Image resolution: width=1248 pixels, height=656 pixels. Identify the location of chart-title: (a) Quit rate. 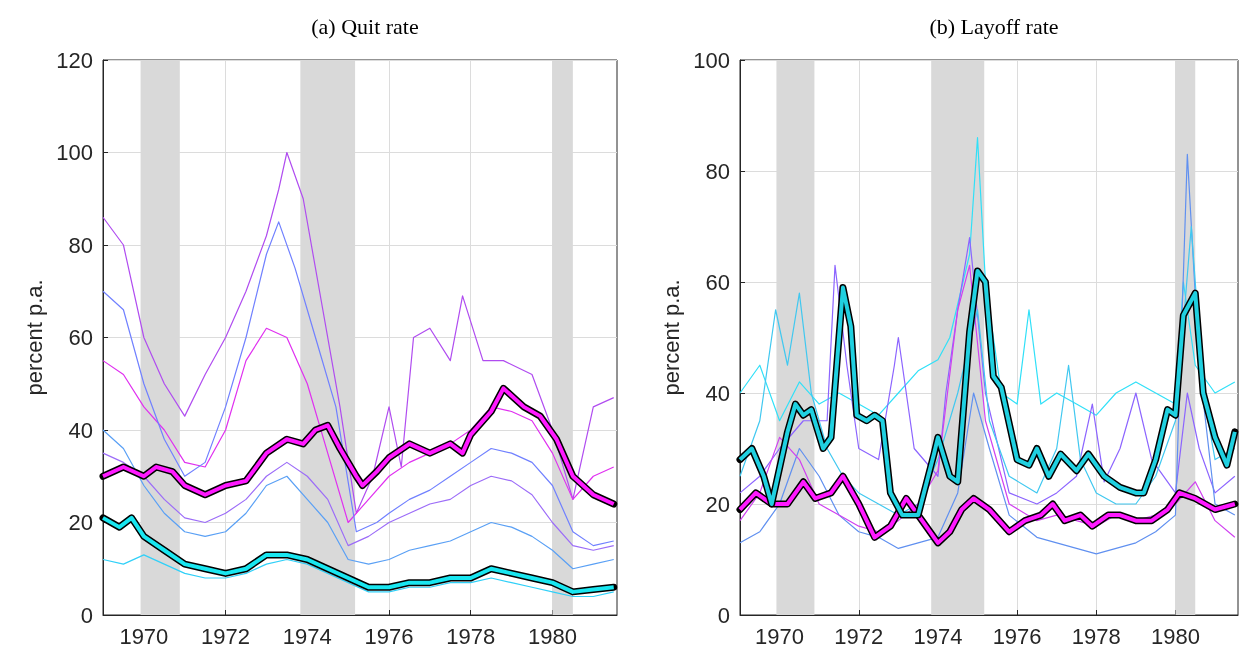
(365, 26).